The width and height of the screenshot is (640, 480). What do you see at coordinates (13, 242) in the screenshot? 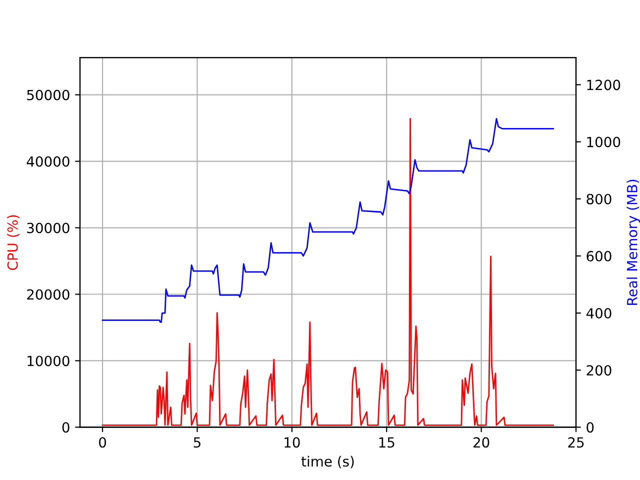
I see `y-axis-title: CPU (%)` at bounding box center [13, 242].